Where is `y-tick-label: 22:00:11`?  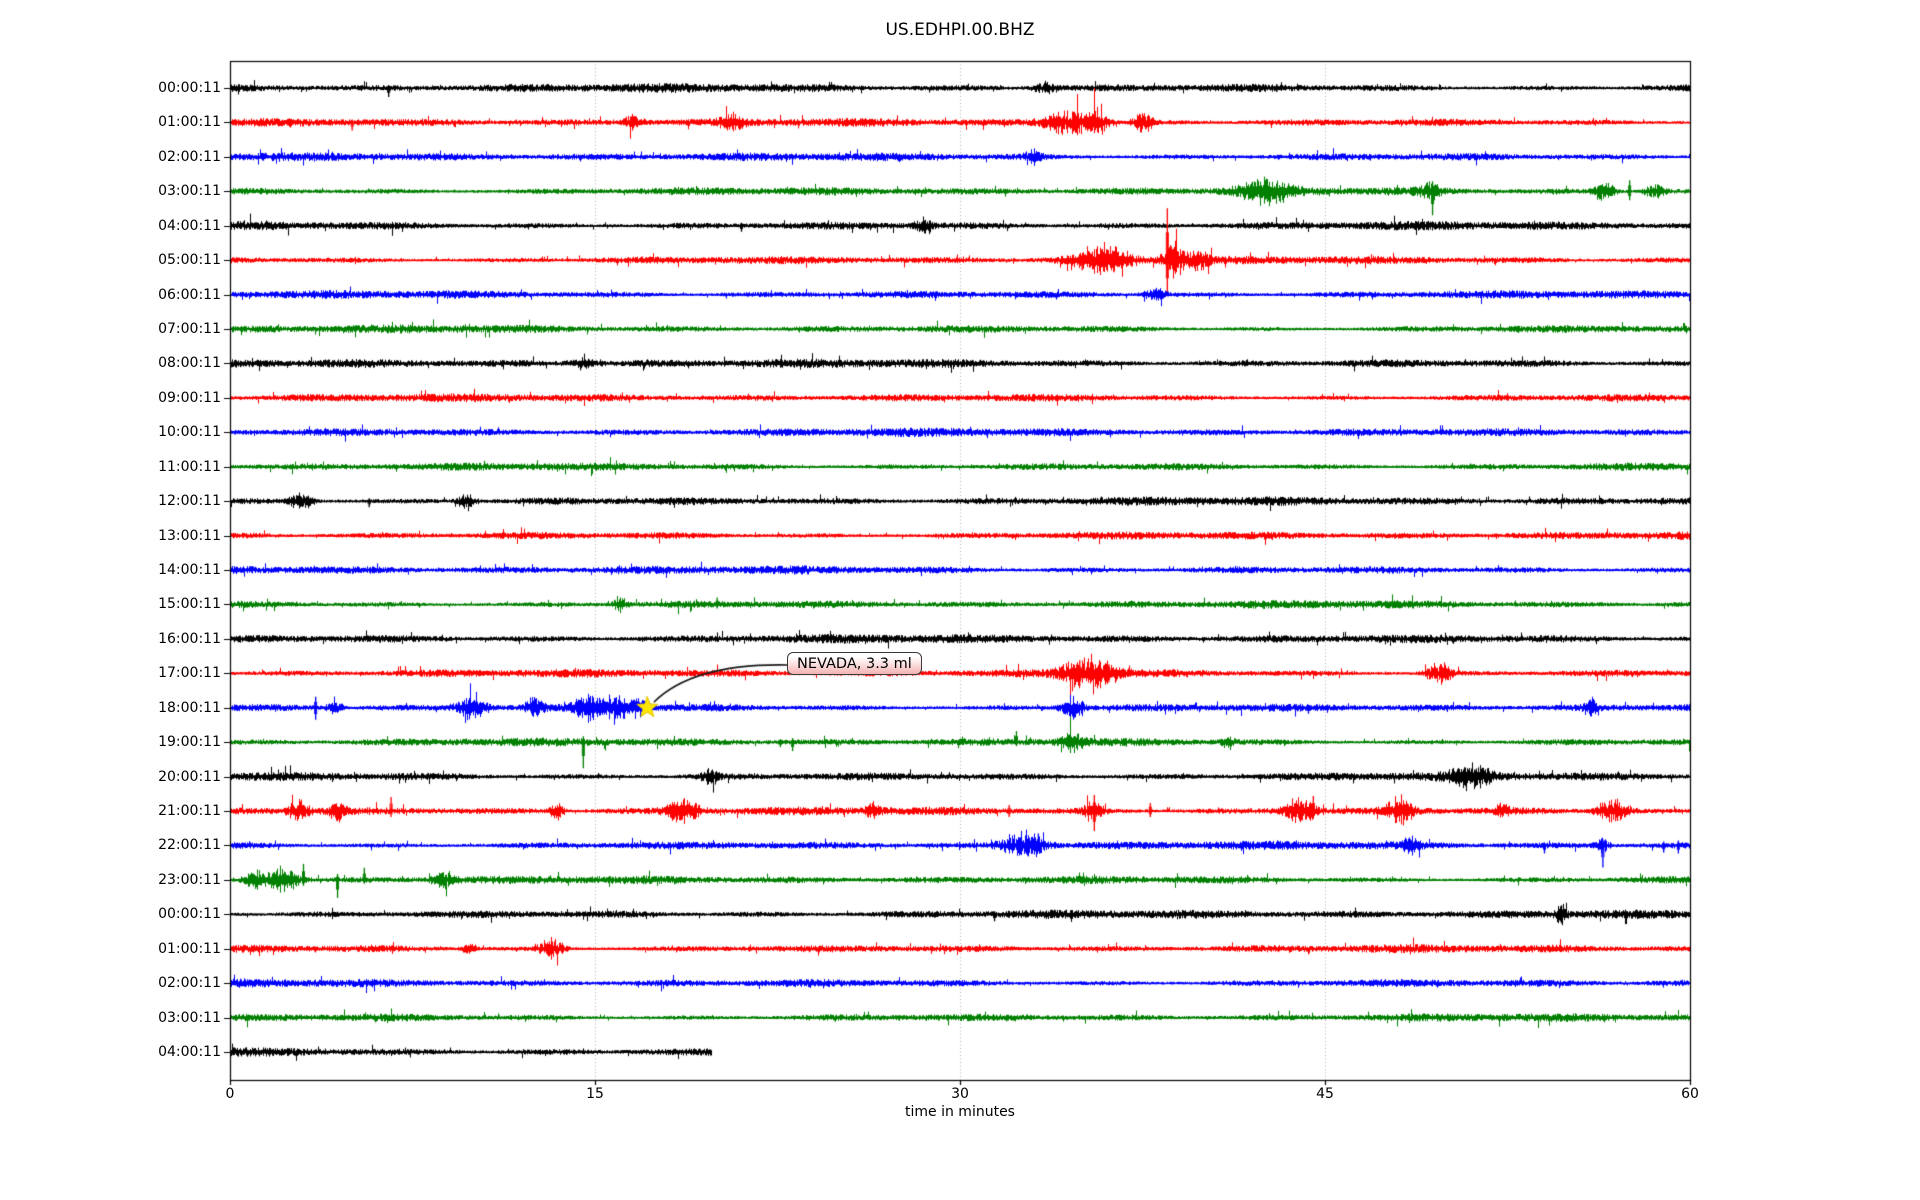
y-tick-label: 22:00:11 is located at coordinates (189, 845).